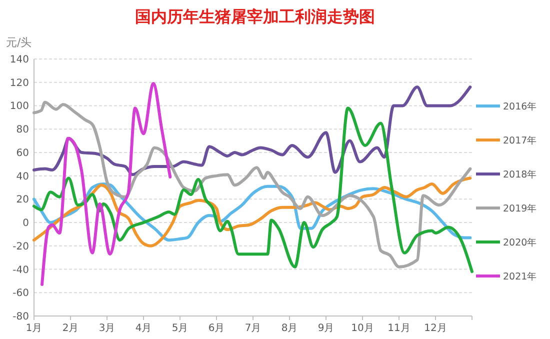 The image size is (550, 339). What do you see at coordinates (289, 328) in the screenshot?
I see `x-tick-label: 8月` at bounding box center [289, 328].